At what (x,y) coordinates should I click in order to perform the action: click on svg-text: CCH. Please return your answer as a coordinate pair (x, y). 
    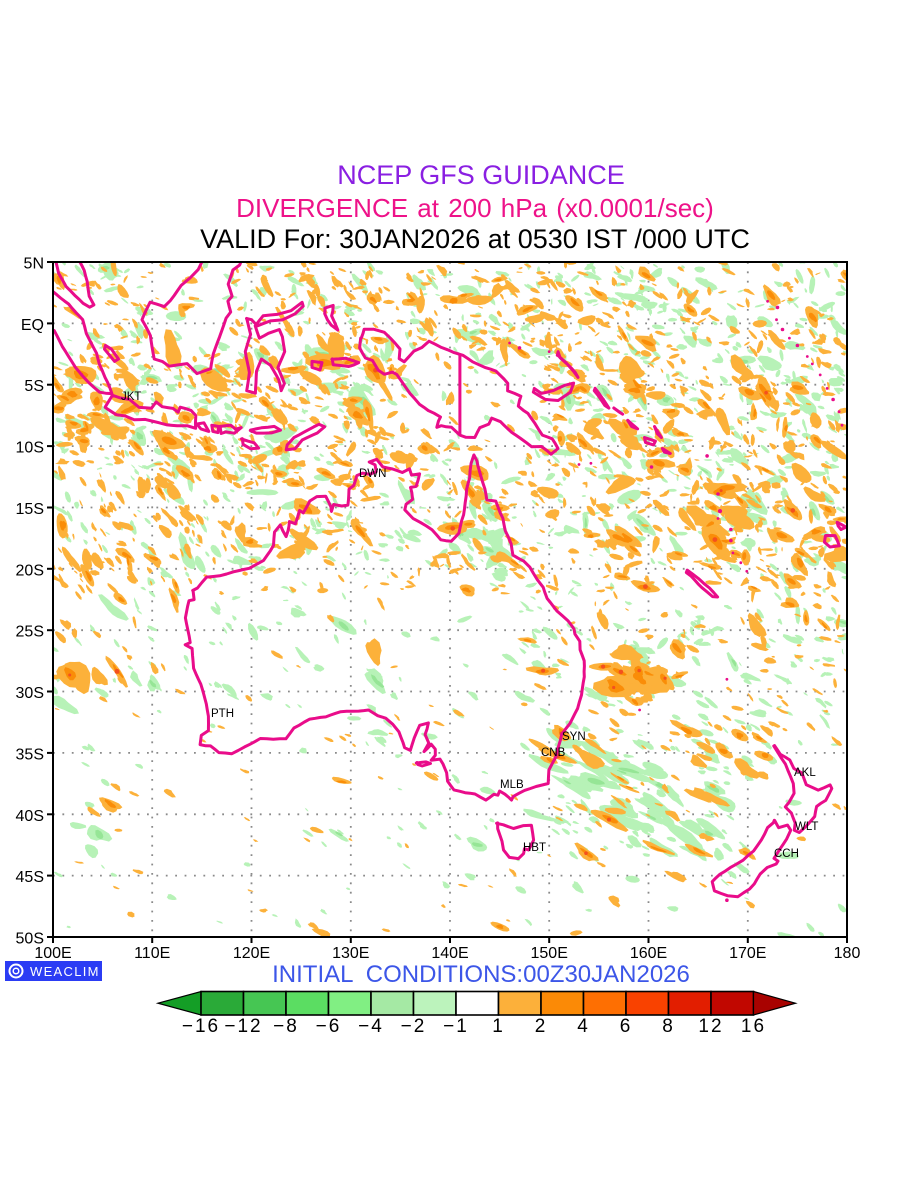
    Looking at the image, I should click on (786, 854).